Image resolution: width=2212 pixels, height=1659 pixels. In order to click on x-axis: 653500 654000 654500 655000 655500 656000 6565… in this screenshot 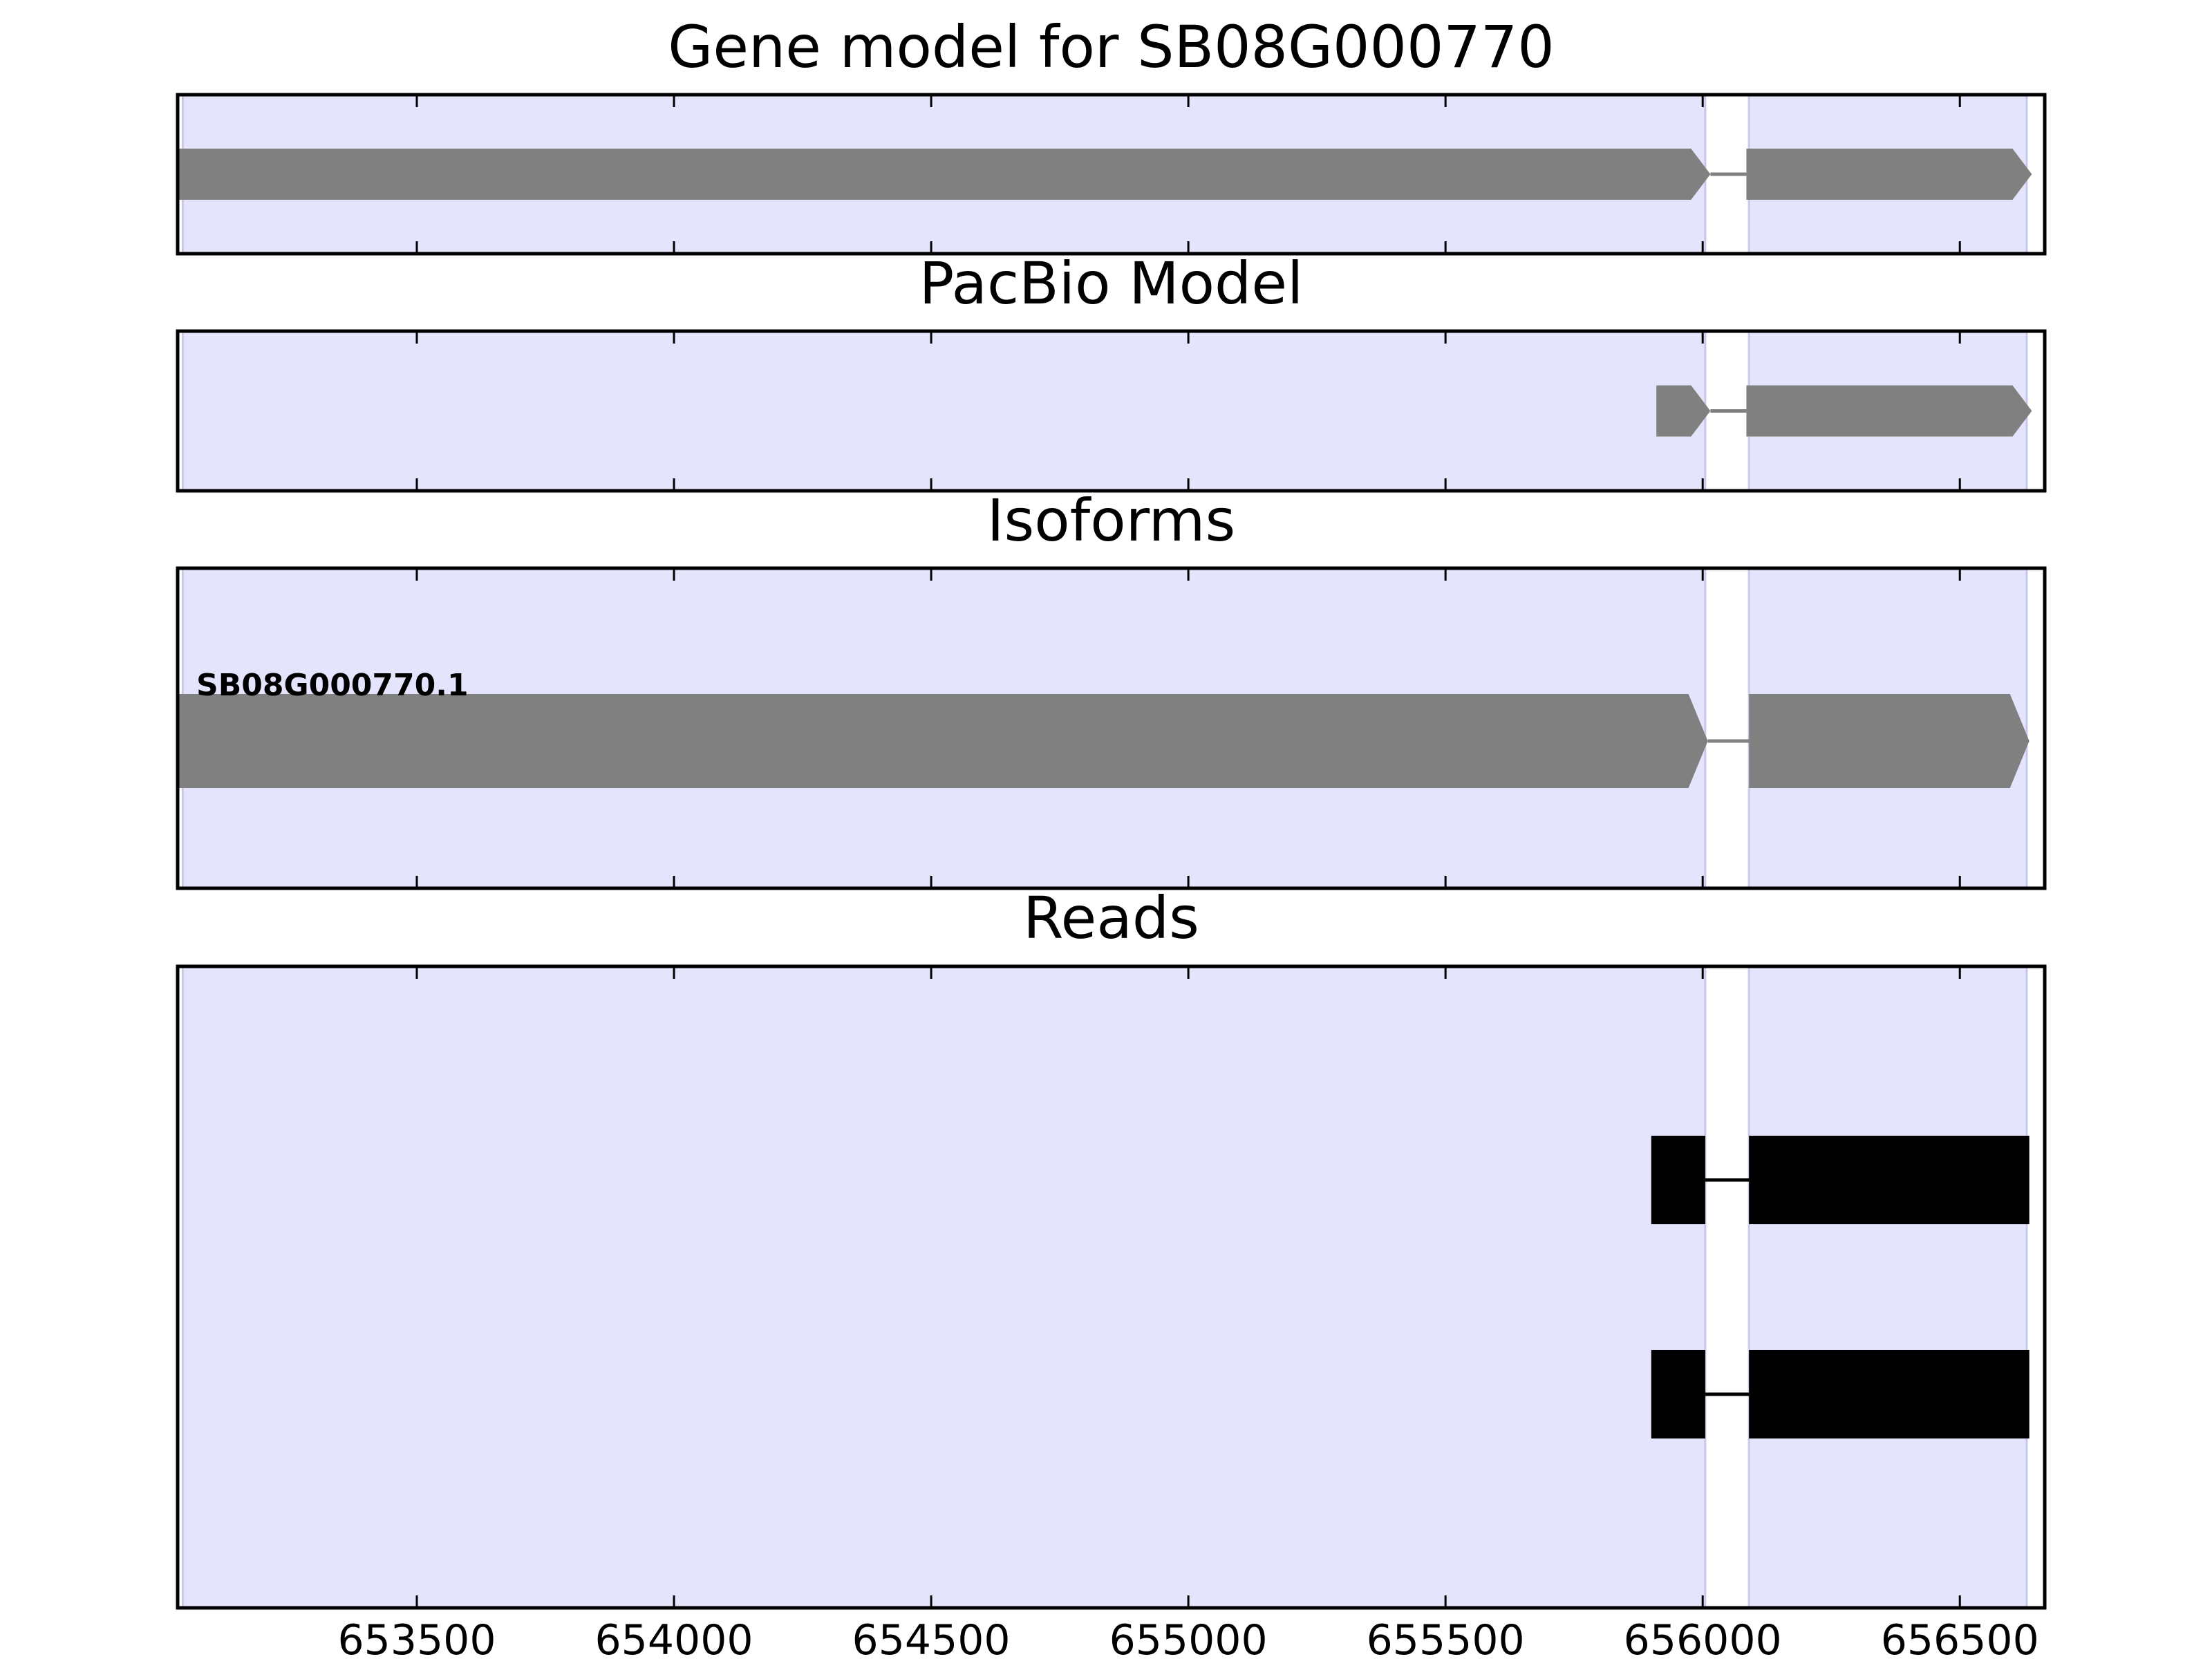, I will do `click(1187, 1638)`.